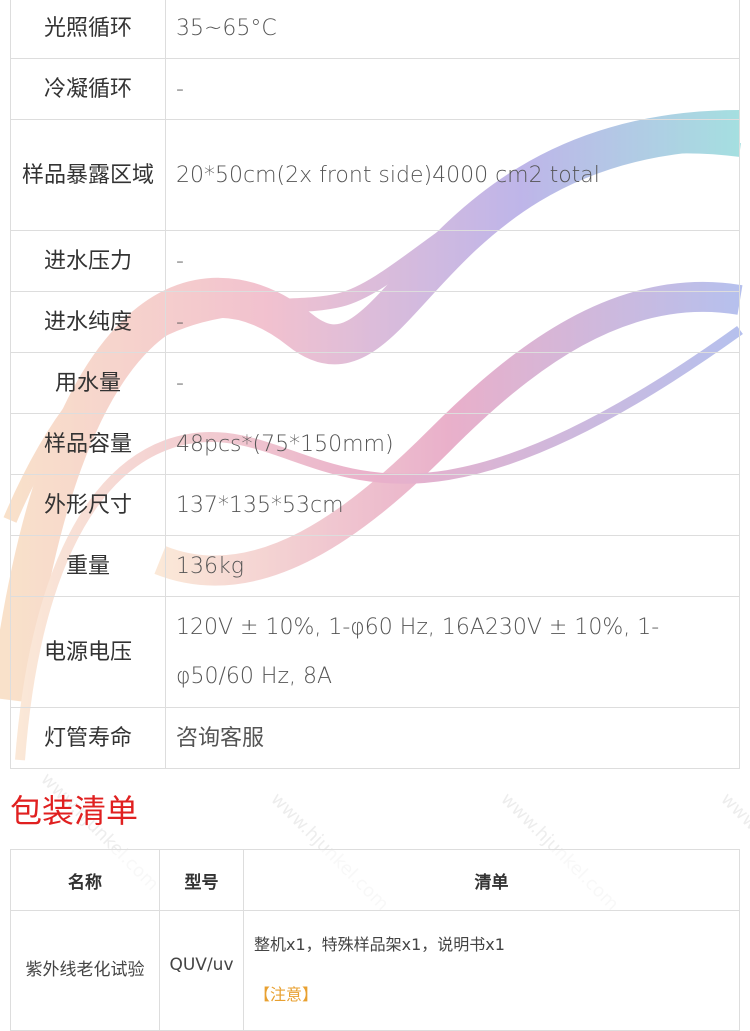  I want to click on spec-row: 光照循环 35~65°C, so click(375, 29).